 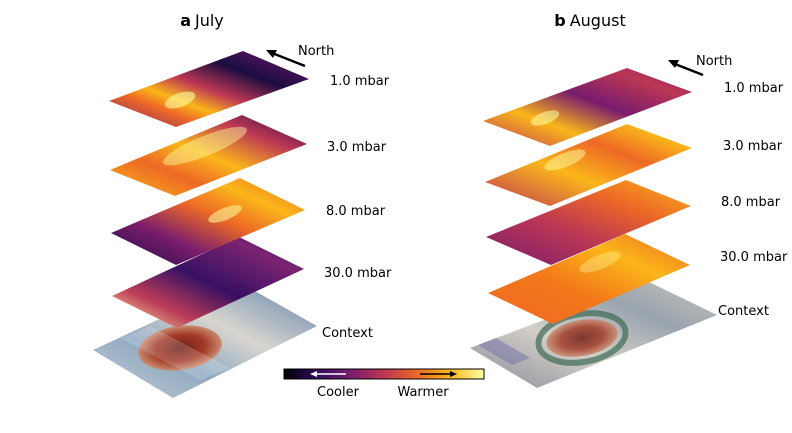 I want to click on colorbar-gradient, so click(x=384, y=374).